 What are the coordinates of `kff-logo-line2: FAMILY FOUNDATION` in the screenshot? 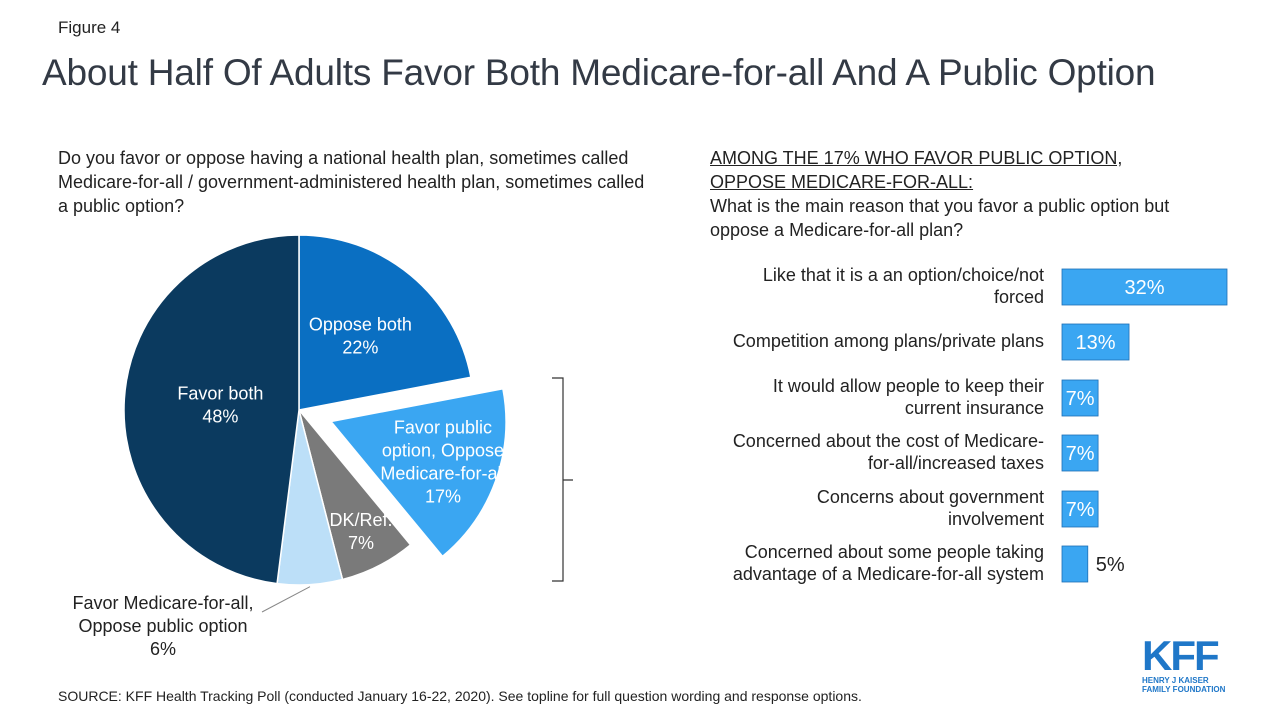 It's located at (1184, 689).